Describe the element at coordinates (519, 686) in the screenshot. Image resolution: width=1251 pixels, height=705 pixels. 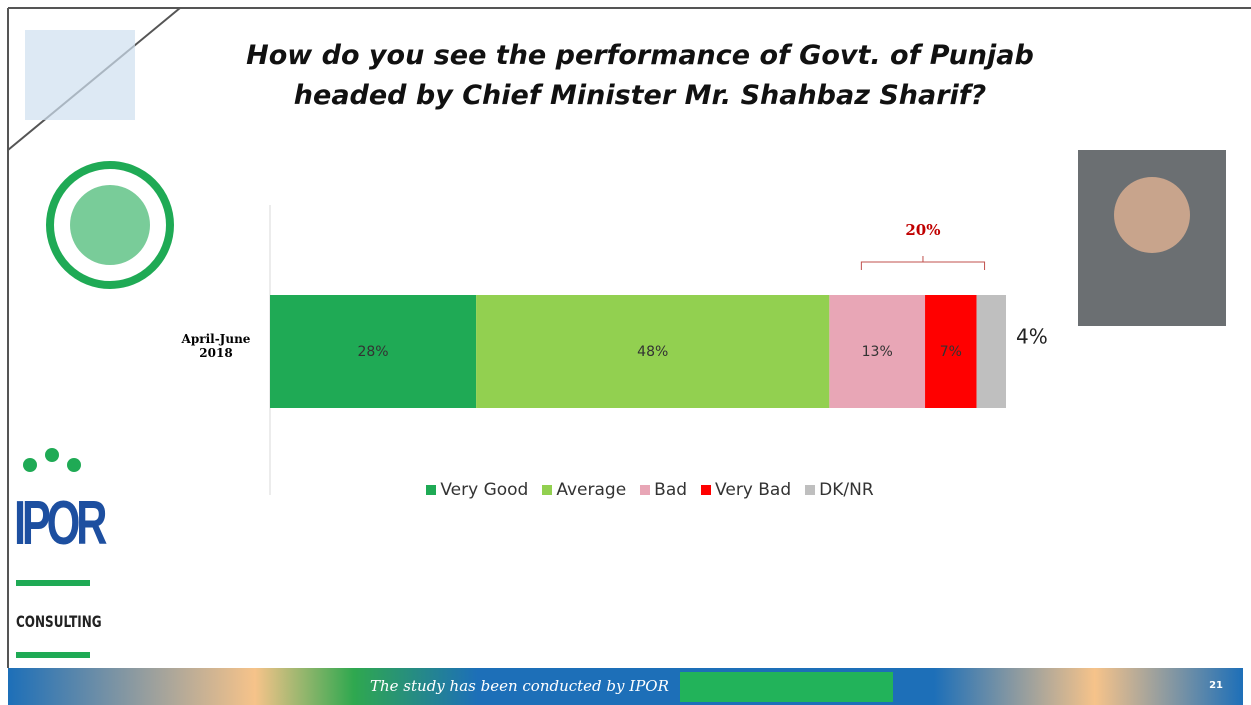
I see `footer-text: The study has been conducted by IPOR` at that location.